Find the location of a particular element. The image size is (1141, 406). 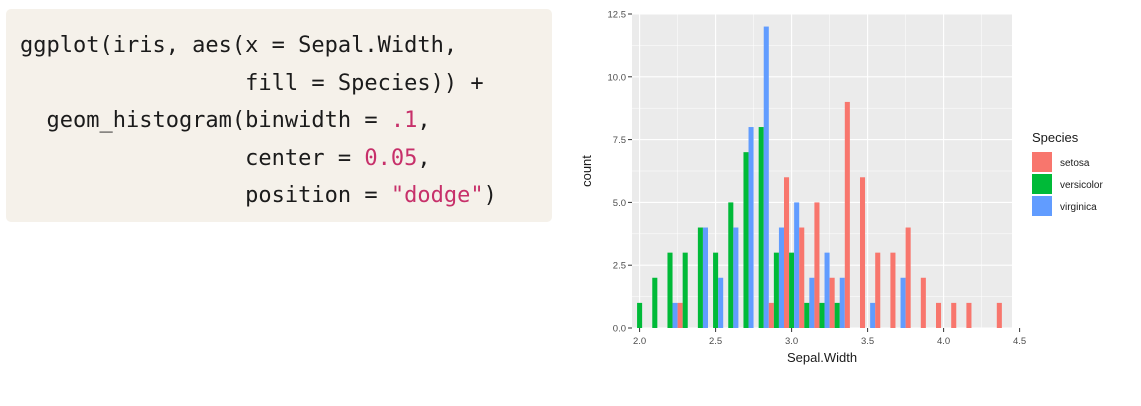

legend: Species setosa versicolor virginica is located at coordinates (1067, 173).